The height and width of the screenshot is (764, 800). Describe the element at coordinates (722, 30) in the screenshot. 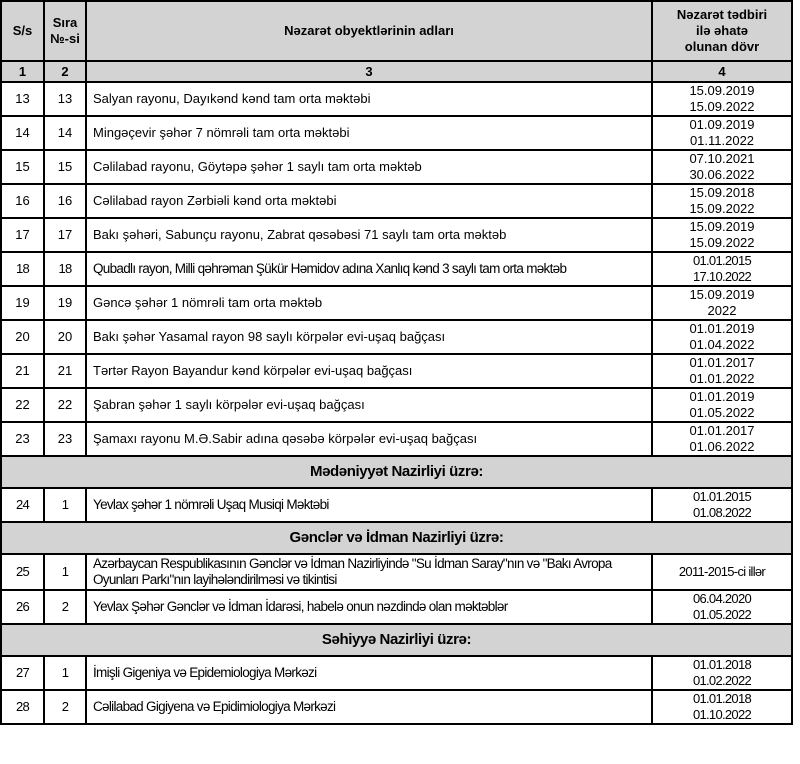

I see `col-header-period-text: Nəzarət tədbiri ilə əhatə olunan dövr` at that location.